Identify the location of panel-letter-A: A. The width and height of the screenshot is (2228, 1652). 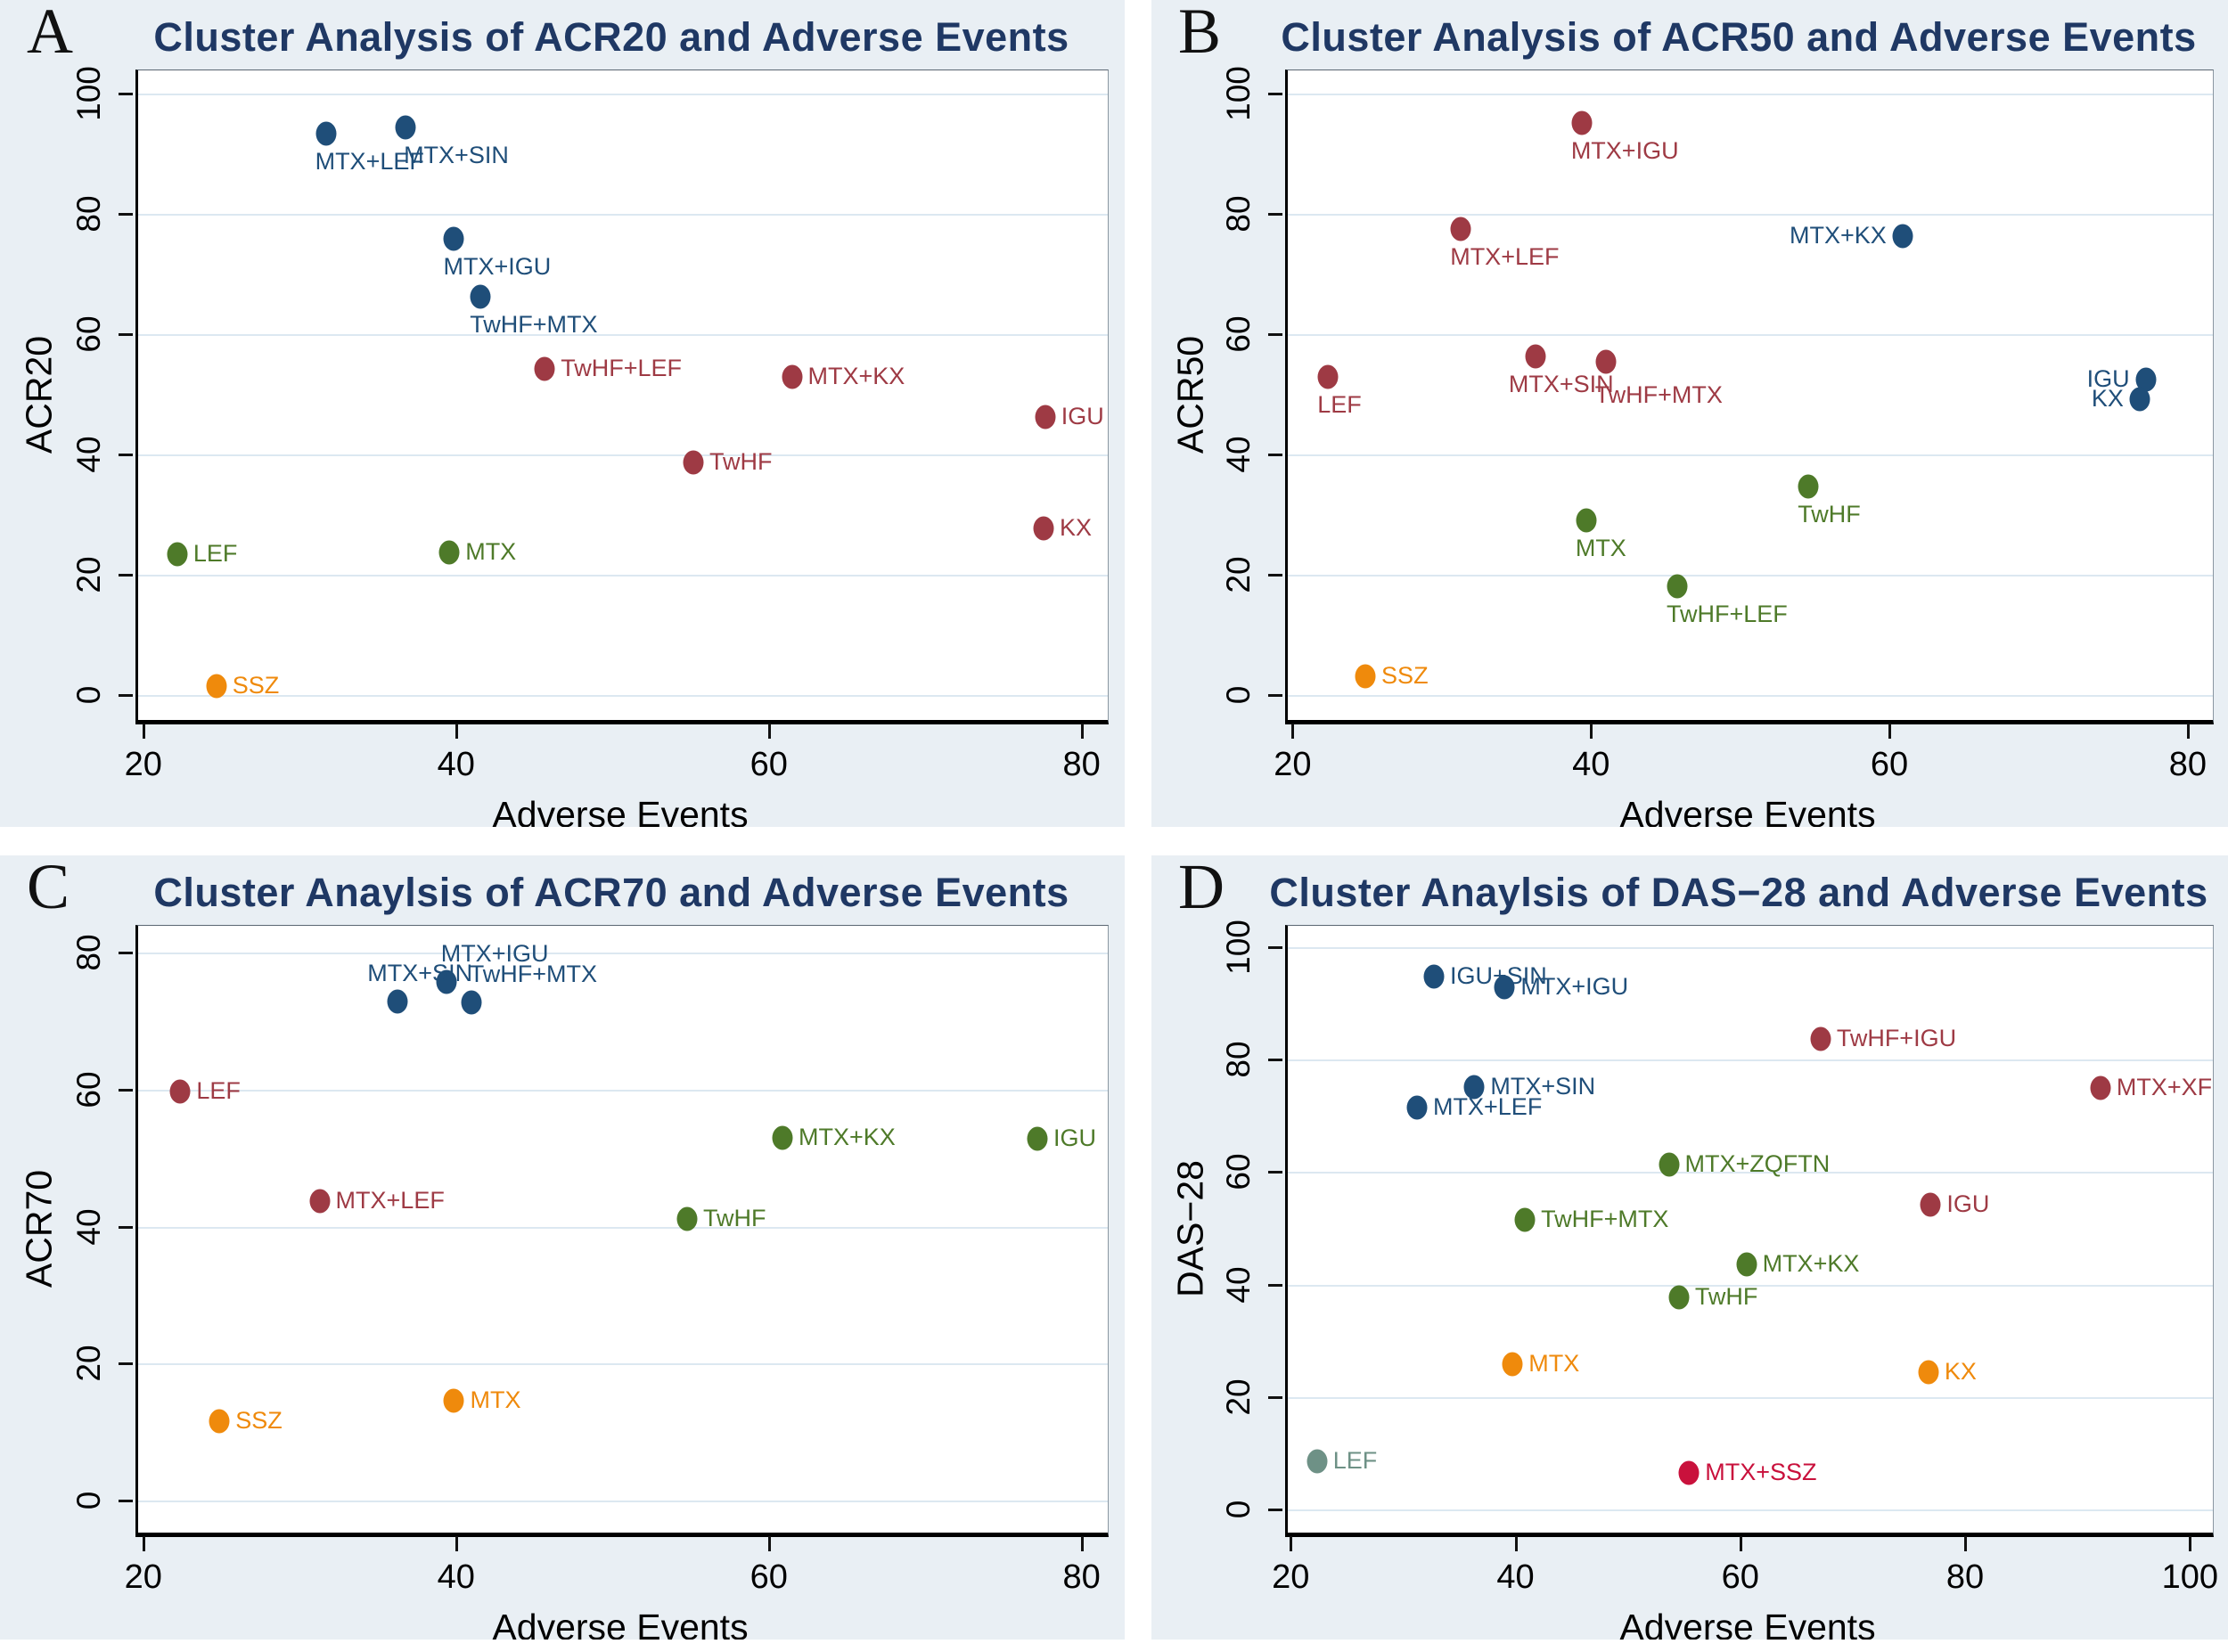
(50, 33).